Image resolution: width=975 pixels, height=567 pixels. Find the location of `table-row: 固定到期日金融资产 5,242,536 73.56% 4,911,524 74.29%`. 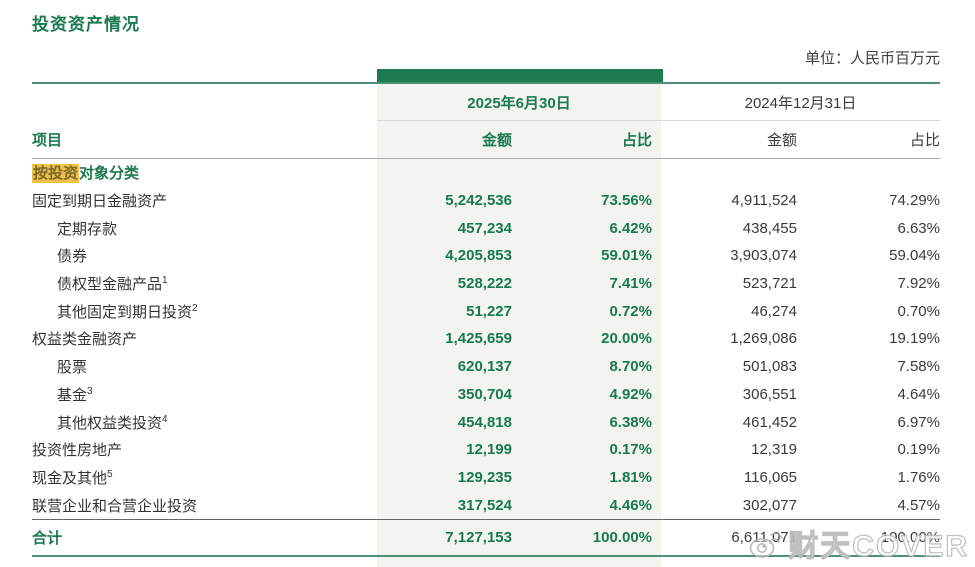

table-row: 固定到期日金融资产 5,242,536 73.56% 4,911,524 74.29% is located at coordinates (486, 201).